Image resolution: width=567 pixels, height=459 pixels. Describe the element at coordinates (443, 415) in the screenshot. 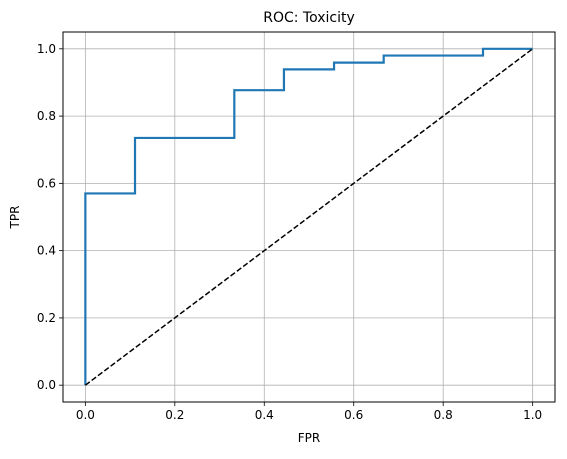

I see `x-tick-label: 0.8` at that location.